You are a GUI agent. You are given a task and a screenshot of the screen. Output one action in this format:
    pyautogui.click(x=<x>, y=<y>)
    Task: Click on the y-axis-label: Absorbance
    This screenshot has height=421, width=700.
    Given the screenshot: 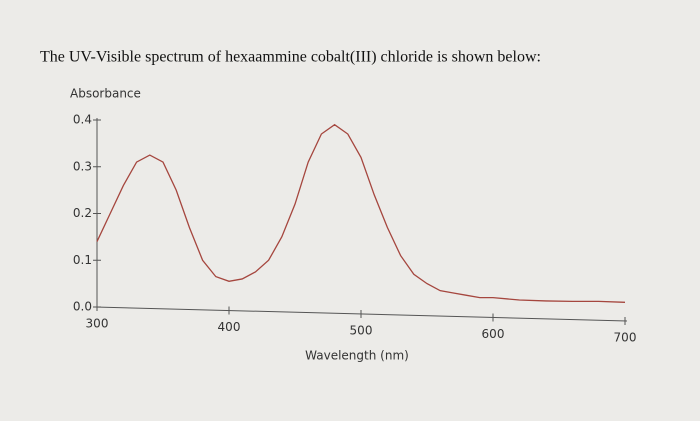 What is the action you would take?
    pyautogui.click(x=105, y=94)
    